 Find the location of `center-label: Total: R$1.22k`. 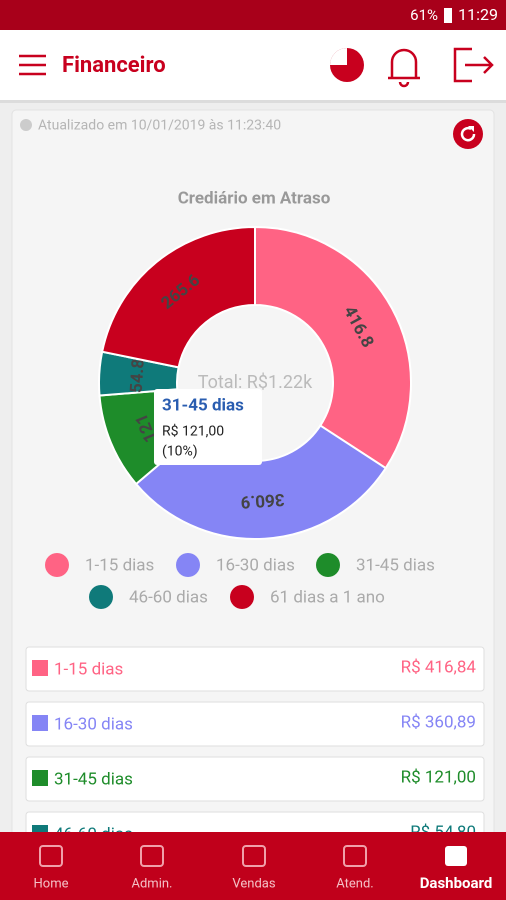

center-label: Total: R$1.22k is located at coordinates (255, 382).